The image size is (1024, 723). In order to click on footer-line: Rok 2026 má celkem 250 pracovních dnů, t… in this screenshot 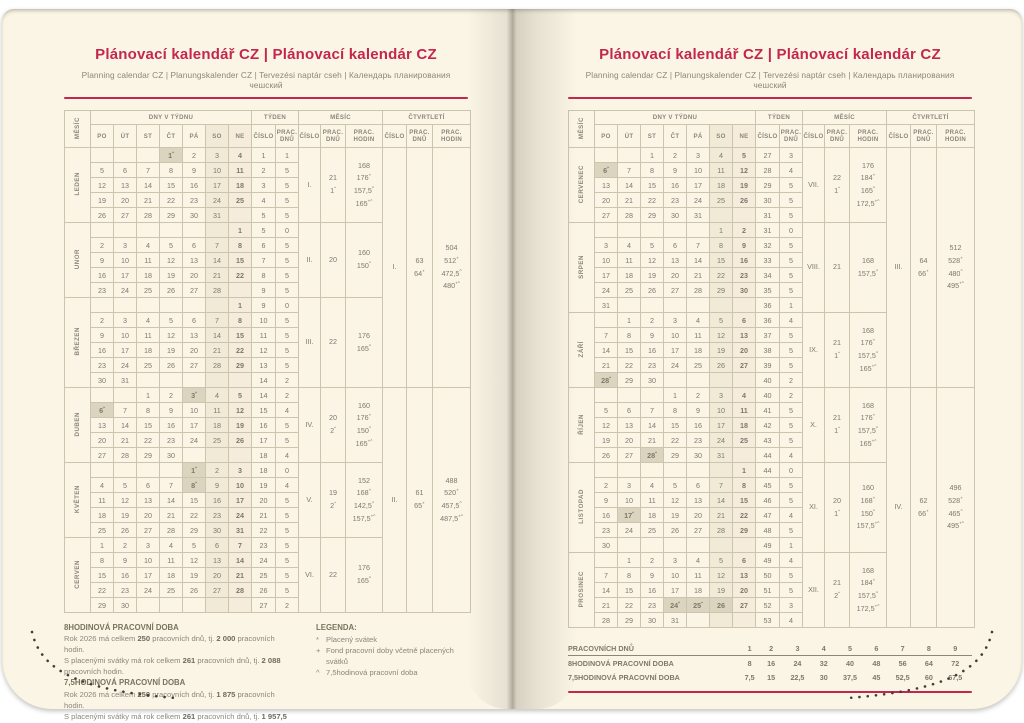, I will do `click(169, 644)`.